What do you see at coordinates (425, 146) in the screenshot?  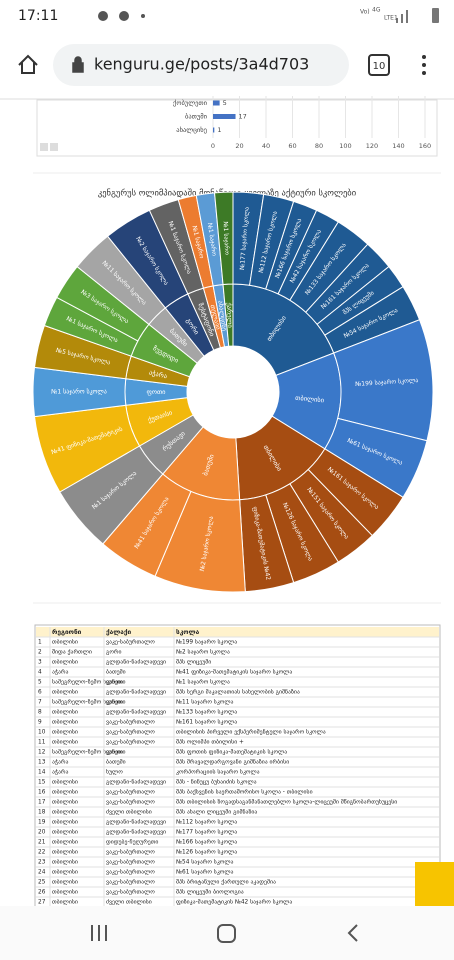 I see `x-tick-label: 160` at bounding box center [425, 146].